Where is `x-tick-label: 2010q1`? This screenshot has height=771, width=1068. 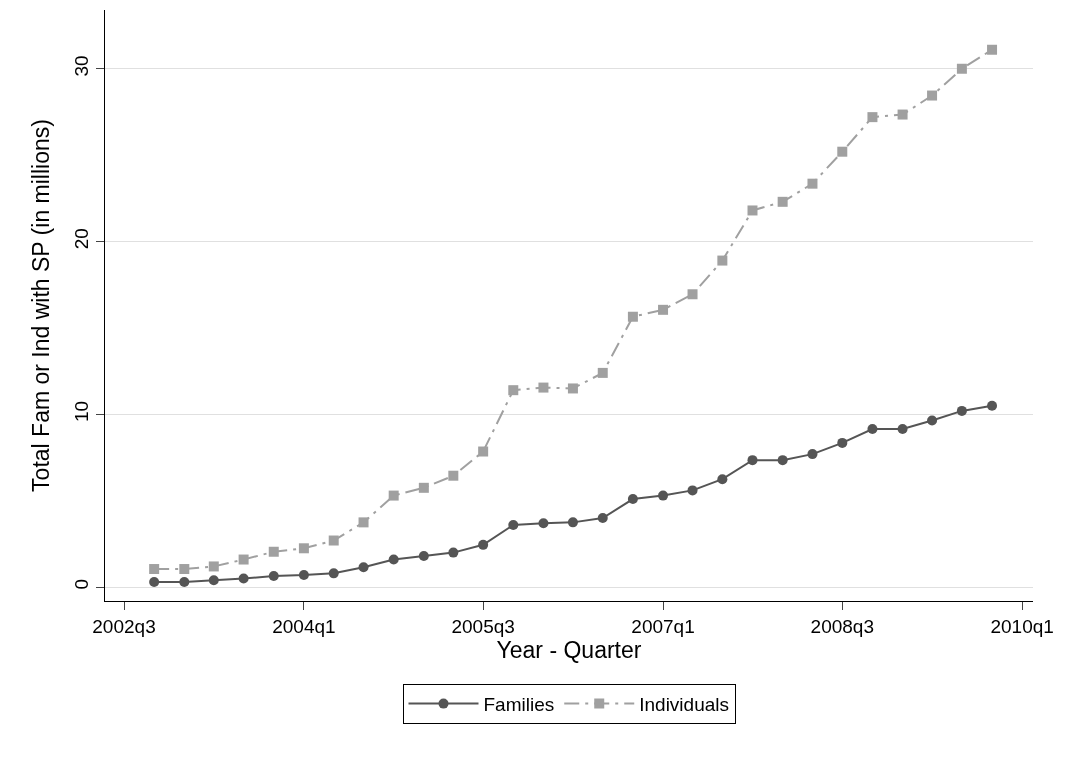
x-tick-label: 2010q1 is located at coordinates (1022, 626).